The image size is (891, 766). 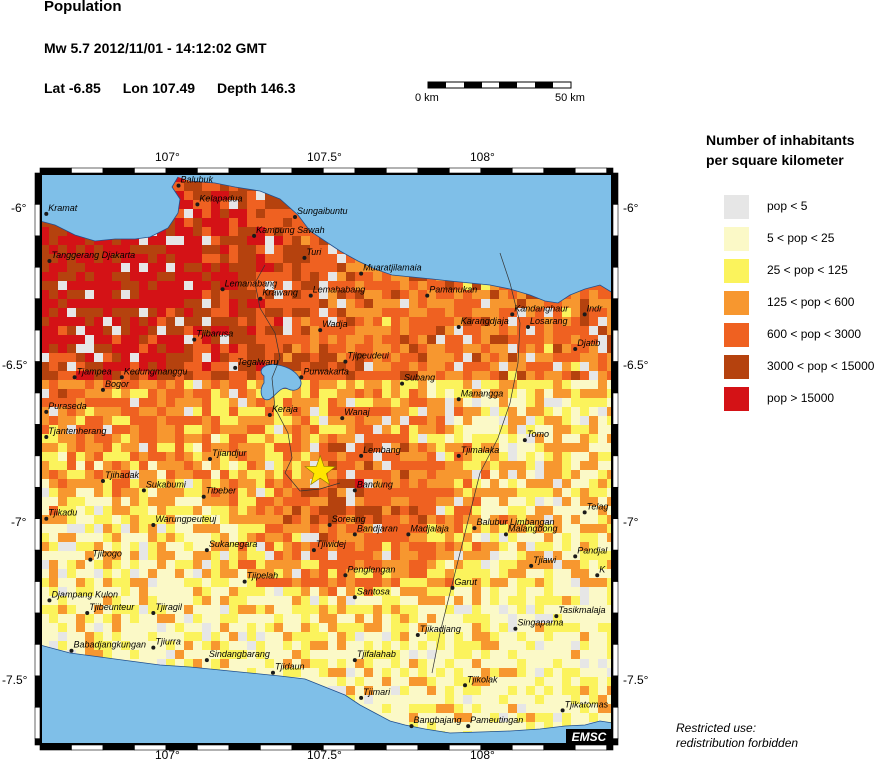 I want to click on place-marker: Lemahabang, so click(x=336, y=291).